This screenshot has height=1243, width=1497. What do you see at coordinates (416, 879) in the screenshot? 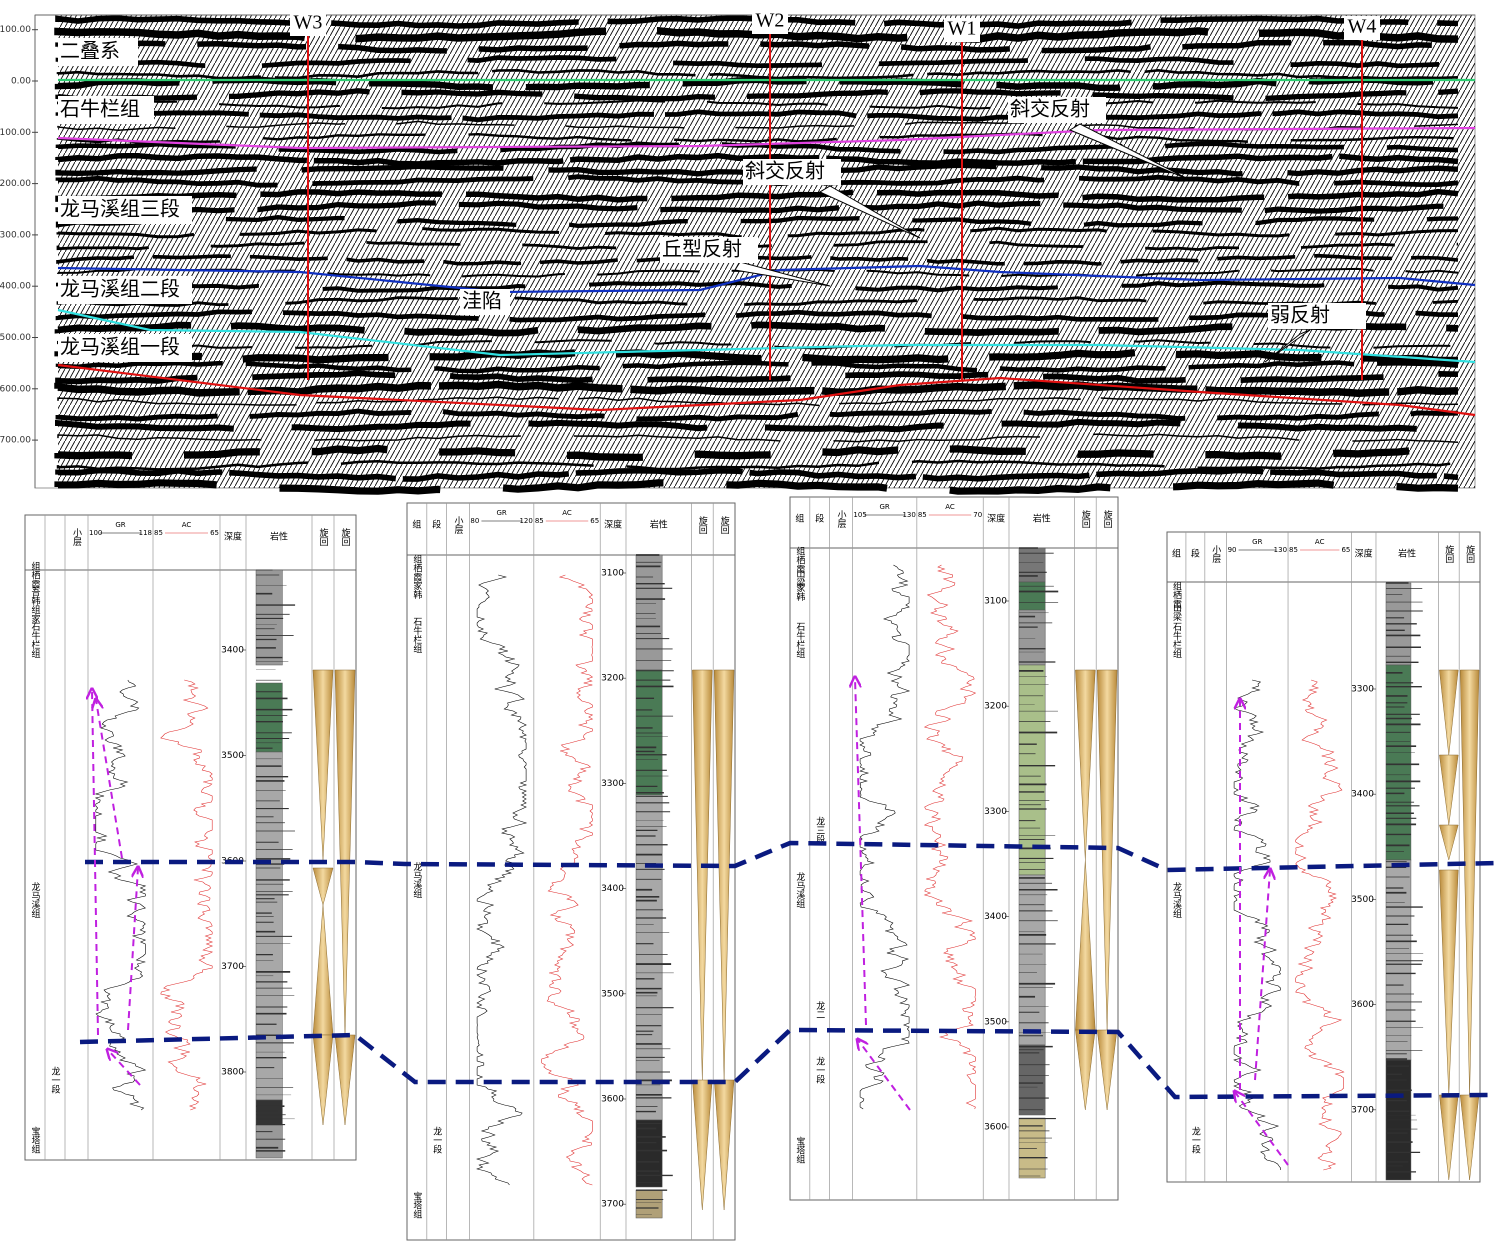
I see `formation-label: 龙马溪组` at bounding box center [416, 879].